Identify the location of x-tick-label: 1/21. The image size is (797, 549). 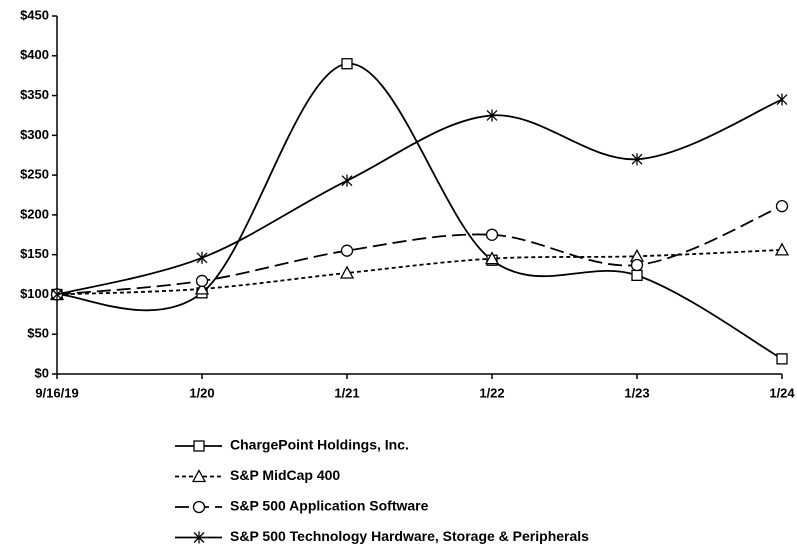
(346, 392).